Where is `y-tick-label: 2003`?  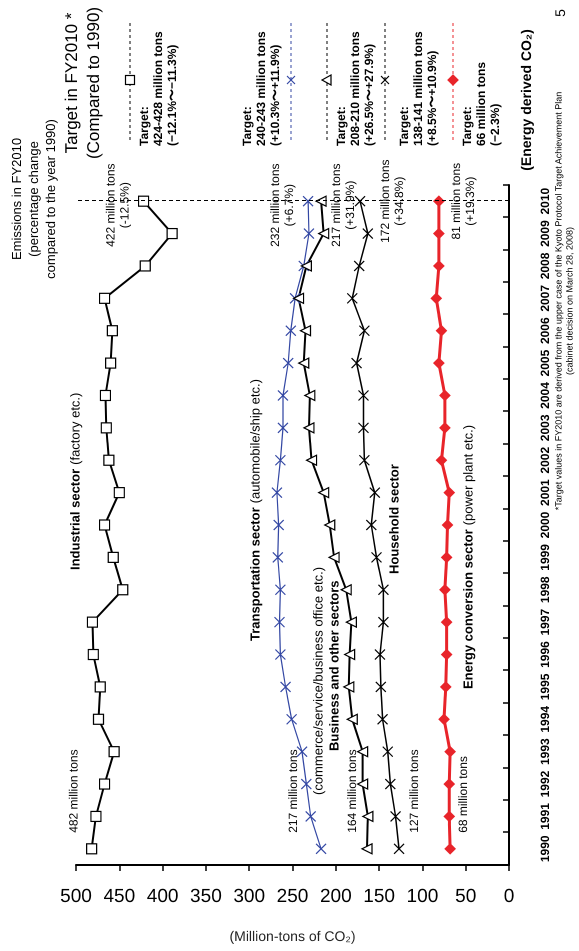
y-tick-label: 2003 is located at coordinates (545, 428).